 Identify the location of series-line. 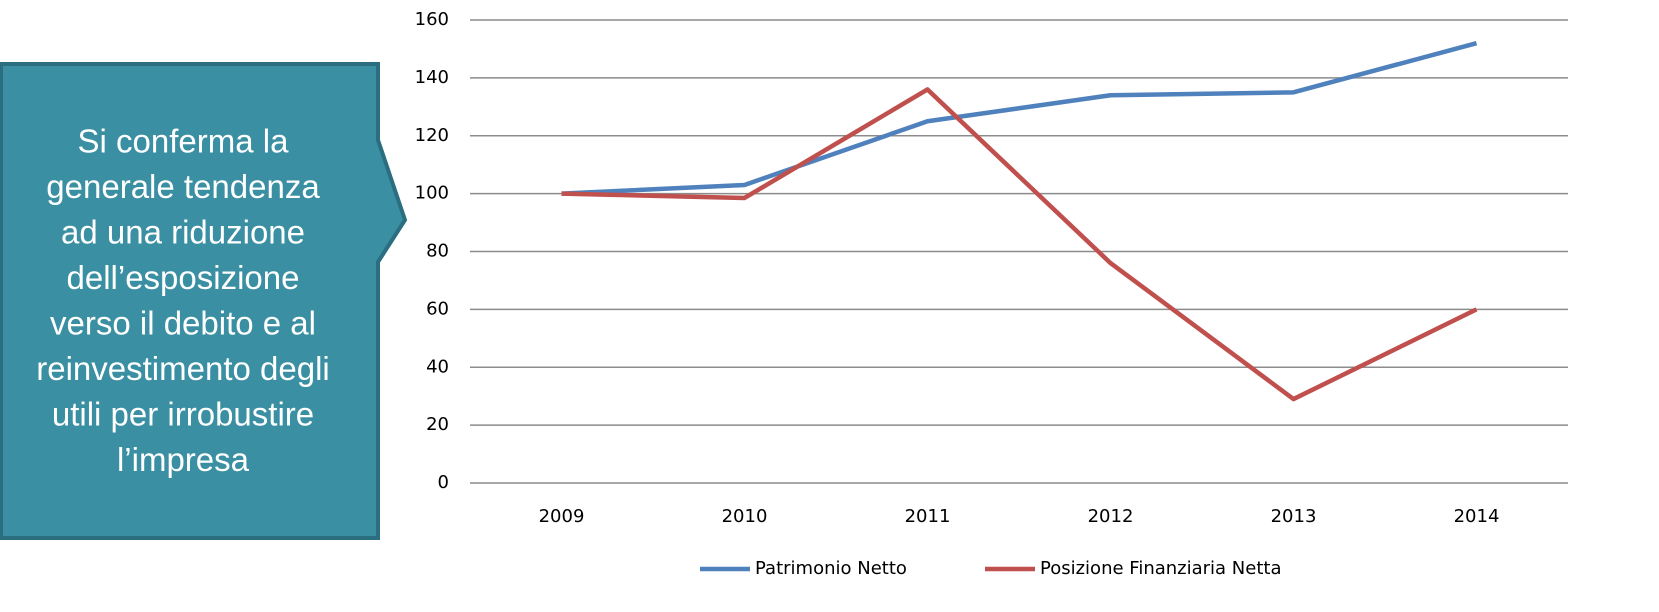
(1019, 118).